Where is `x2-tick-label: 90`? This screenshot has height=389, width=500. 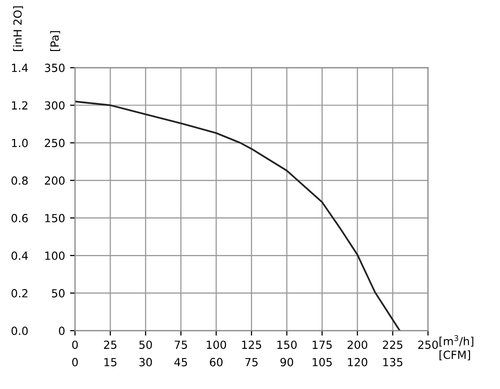 x2-tick-label: 90 is located at coordinates (287, 362).